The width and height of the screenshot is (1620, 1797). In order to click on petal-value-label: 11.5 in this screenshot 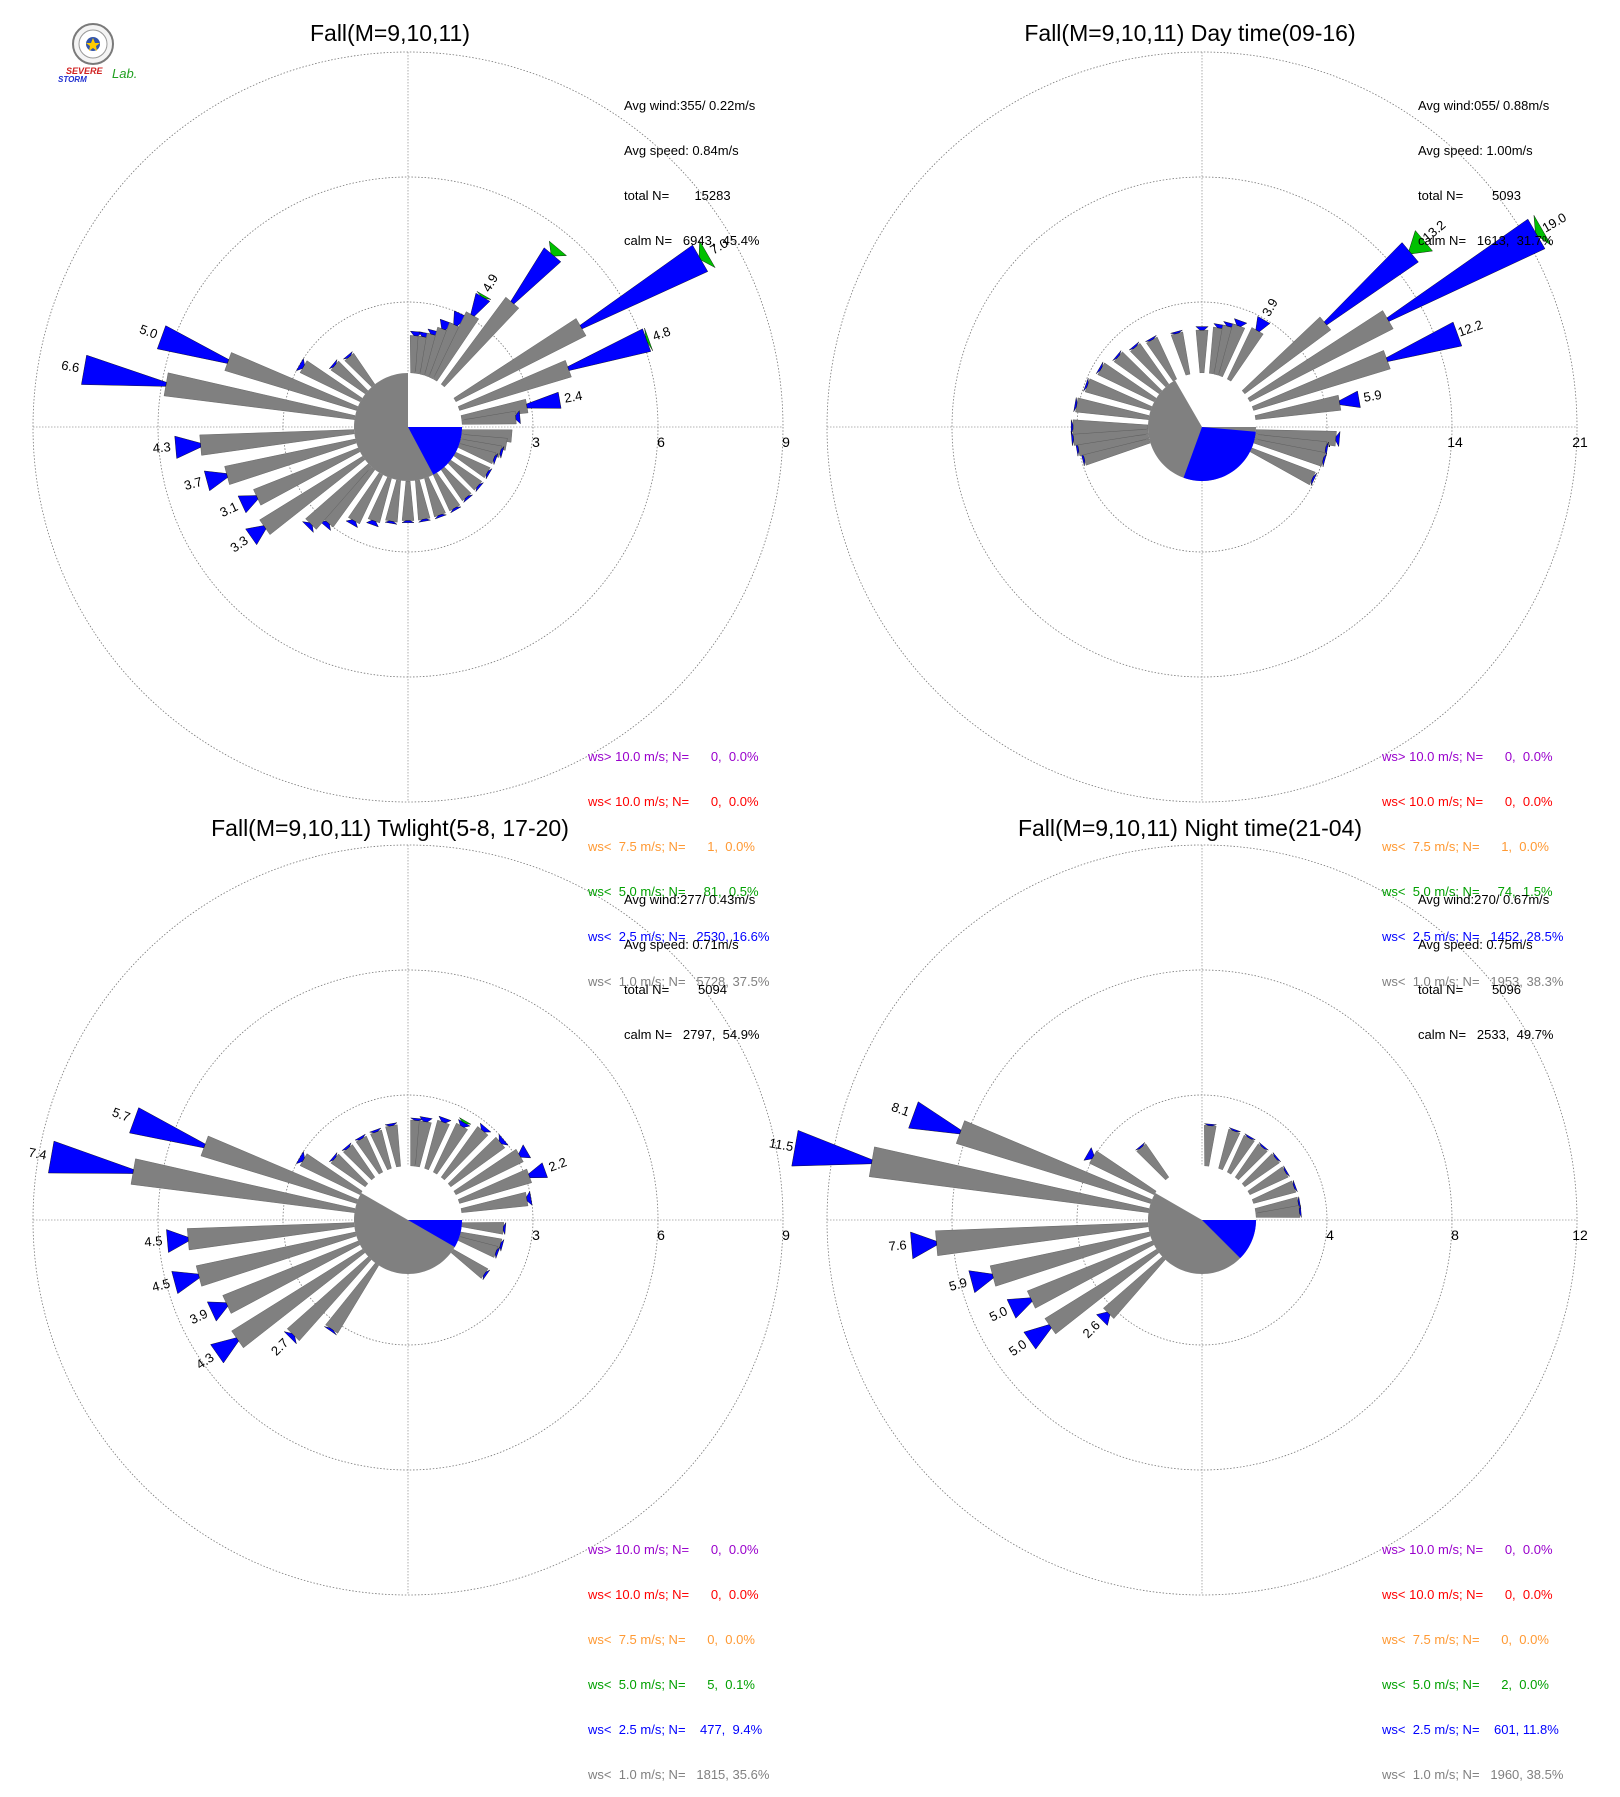, I will do `click(781, 1144)`.